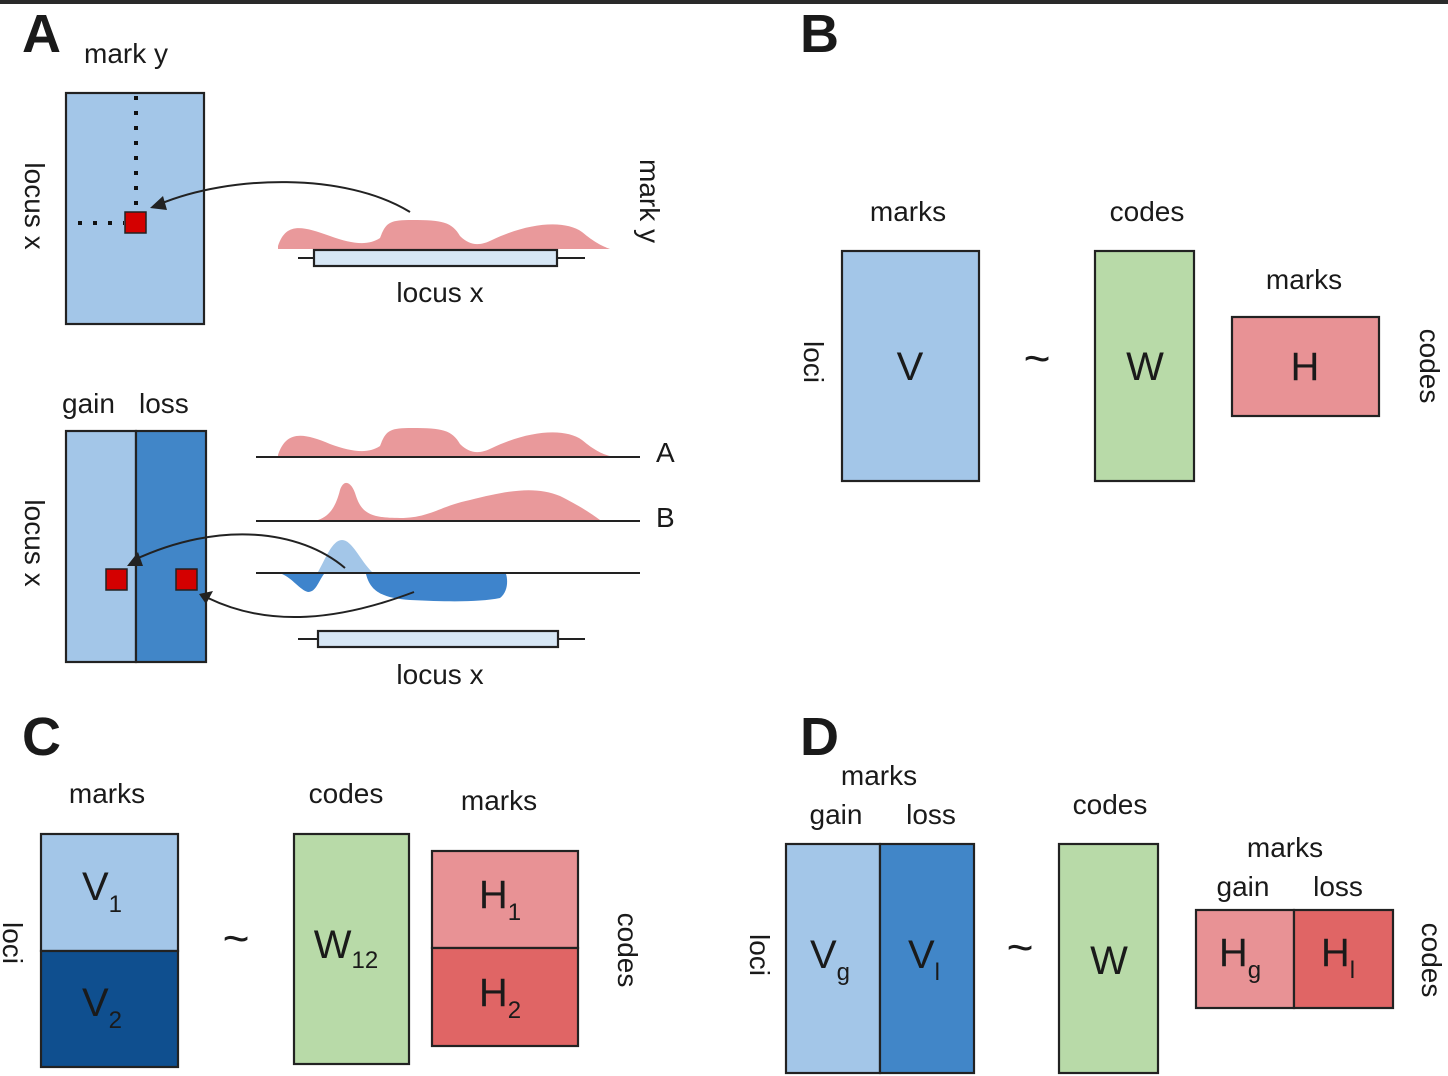 Image resolution: width=1448 pixels, height=1076 pixels. What do you see at coordinates (206, 597) in the screenshot?
I see `loss-arrowhead` at bounding box center [206, 597].